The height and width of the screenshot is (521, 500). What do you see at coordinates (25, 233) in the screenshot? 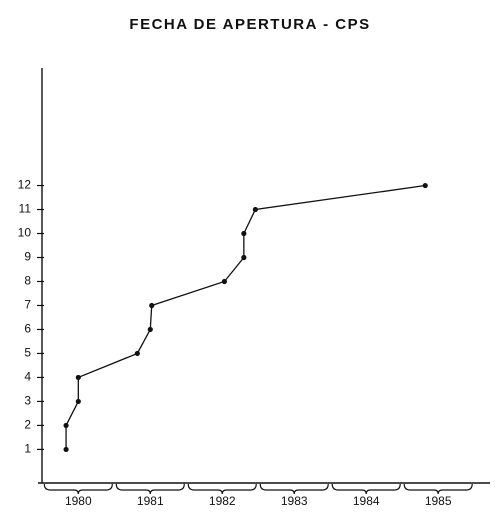
I see `y-tick-label: 10` at bounding box center [25, 233].